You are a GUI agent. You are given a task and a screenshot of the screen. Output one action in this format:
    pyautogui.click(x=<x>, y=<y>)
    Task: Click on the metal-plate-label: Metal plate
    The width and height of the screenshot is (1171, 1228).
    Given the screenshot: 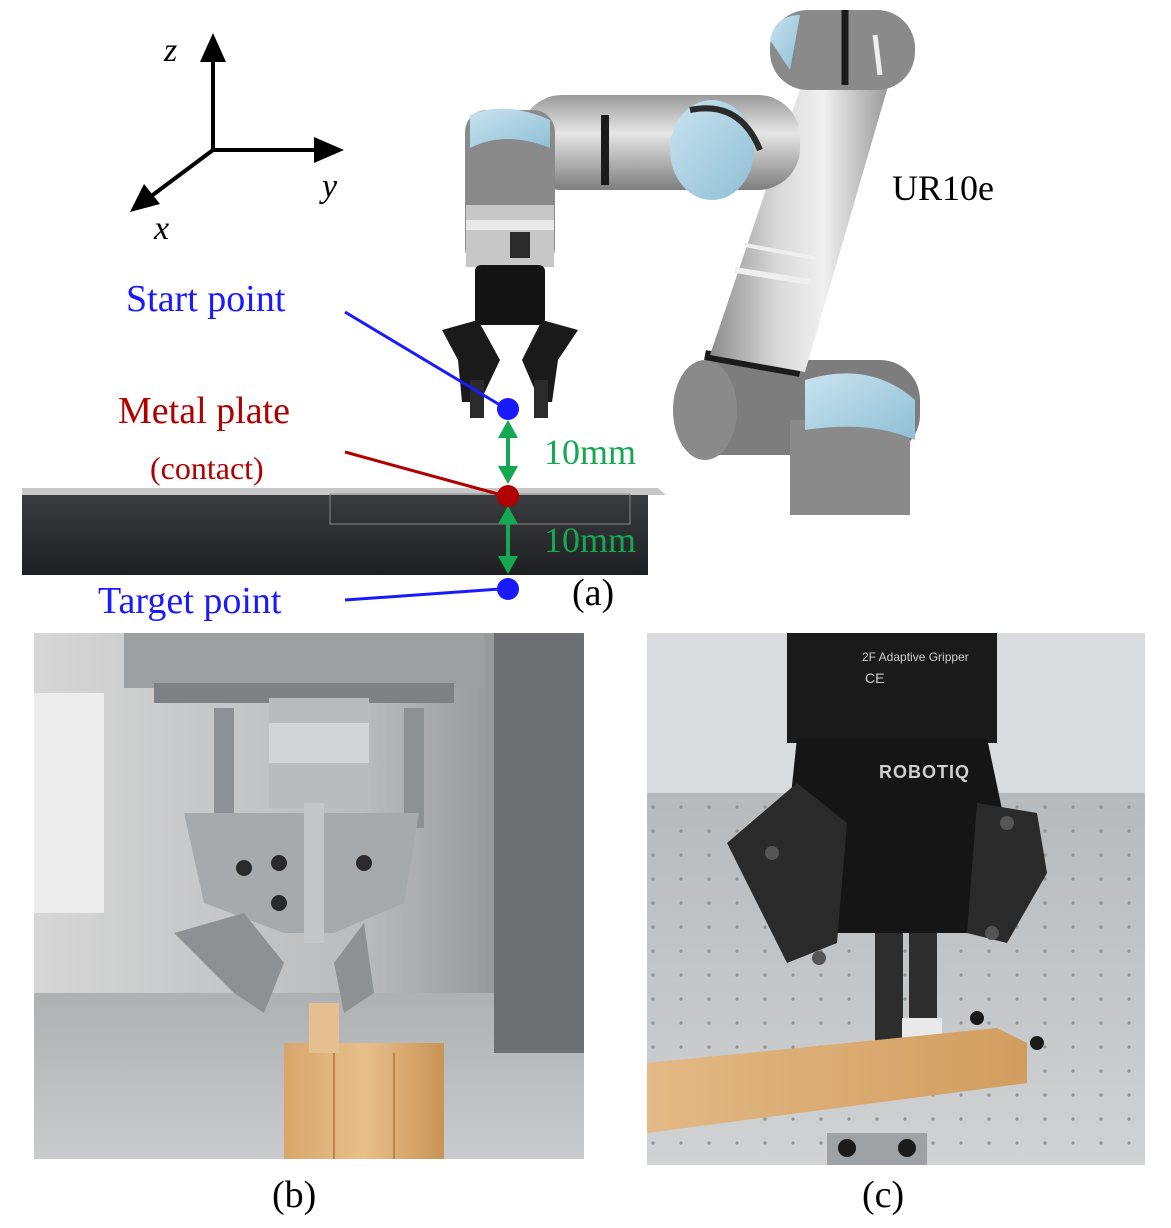 What is the action you would take?
    pyautogui.click(x=204, y=411)
    